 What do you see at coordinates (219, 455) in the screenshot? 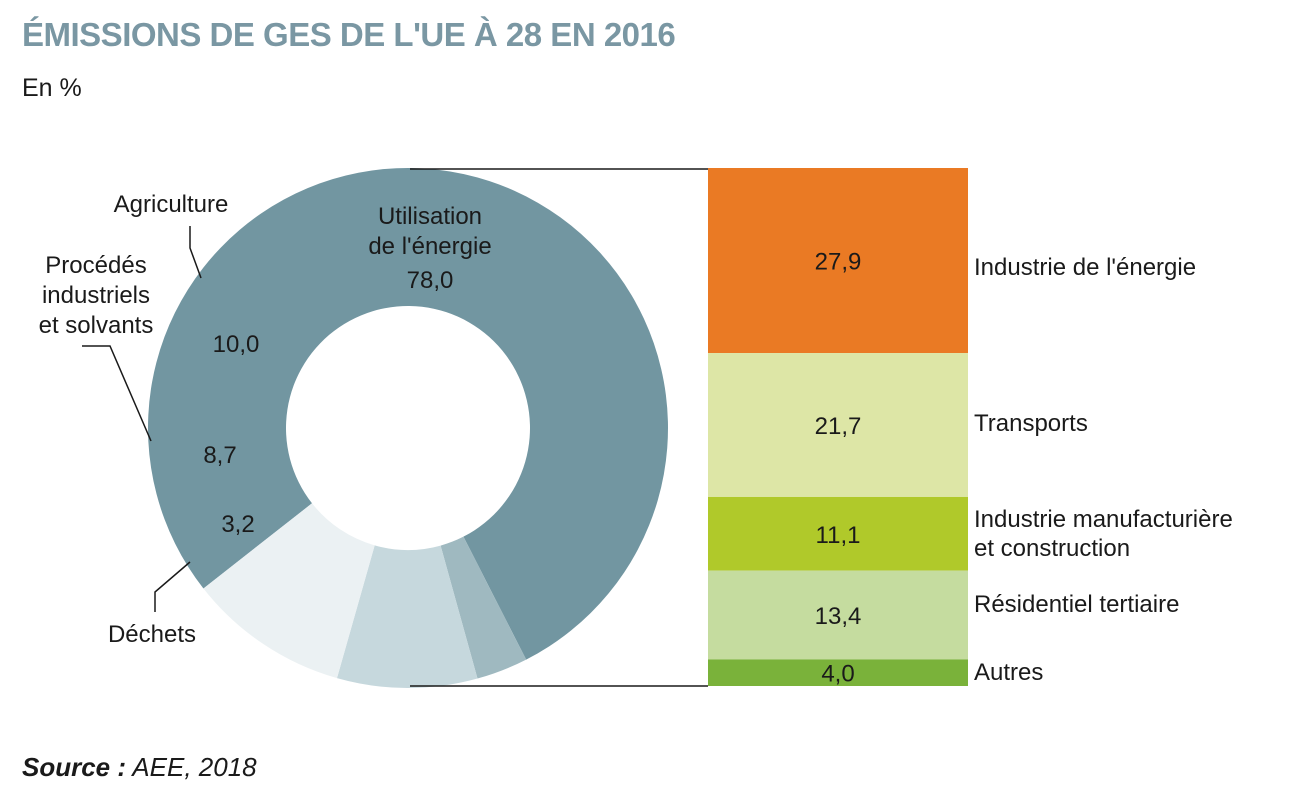
I see `donut-value-procedes-industriels-et-solvants: 8,7` at bounding box center [219, 455].